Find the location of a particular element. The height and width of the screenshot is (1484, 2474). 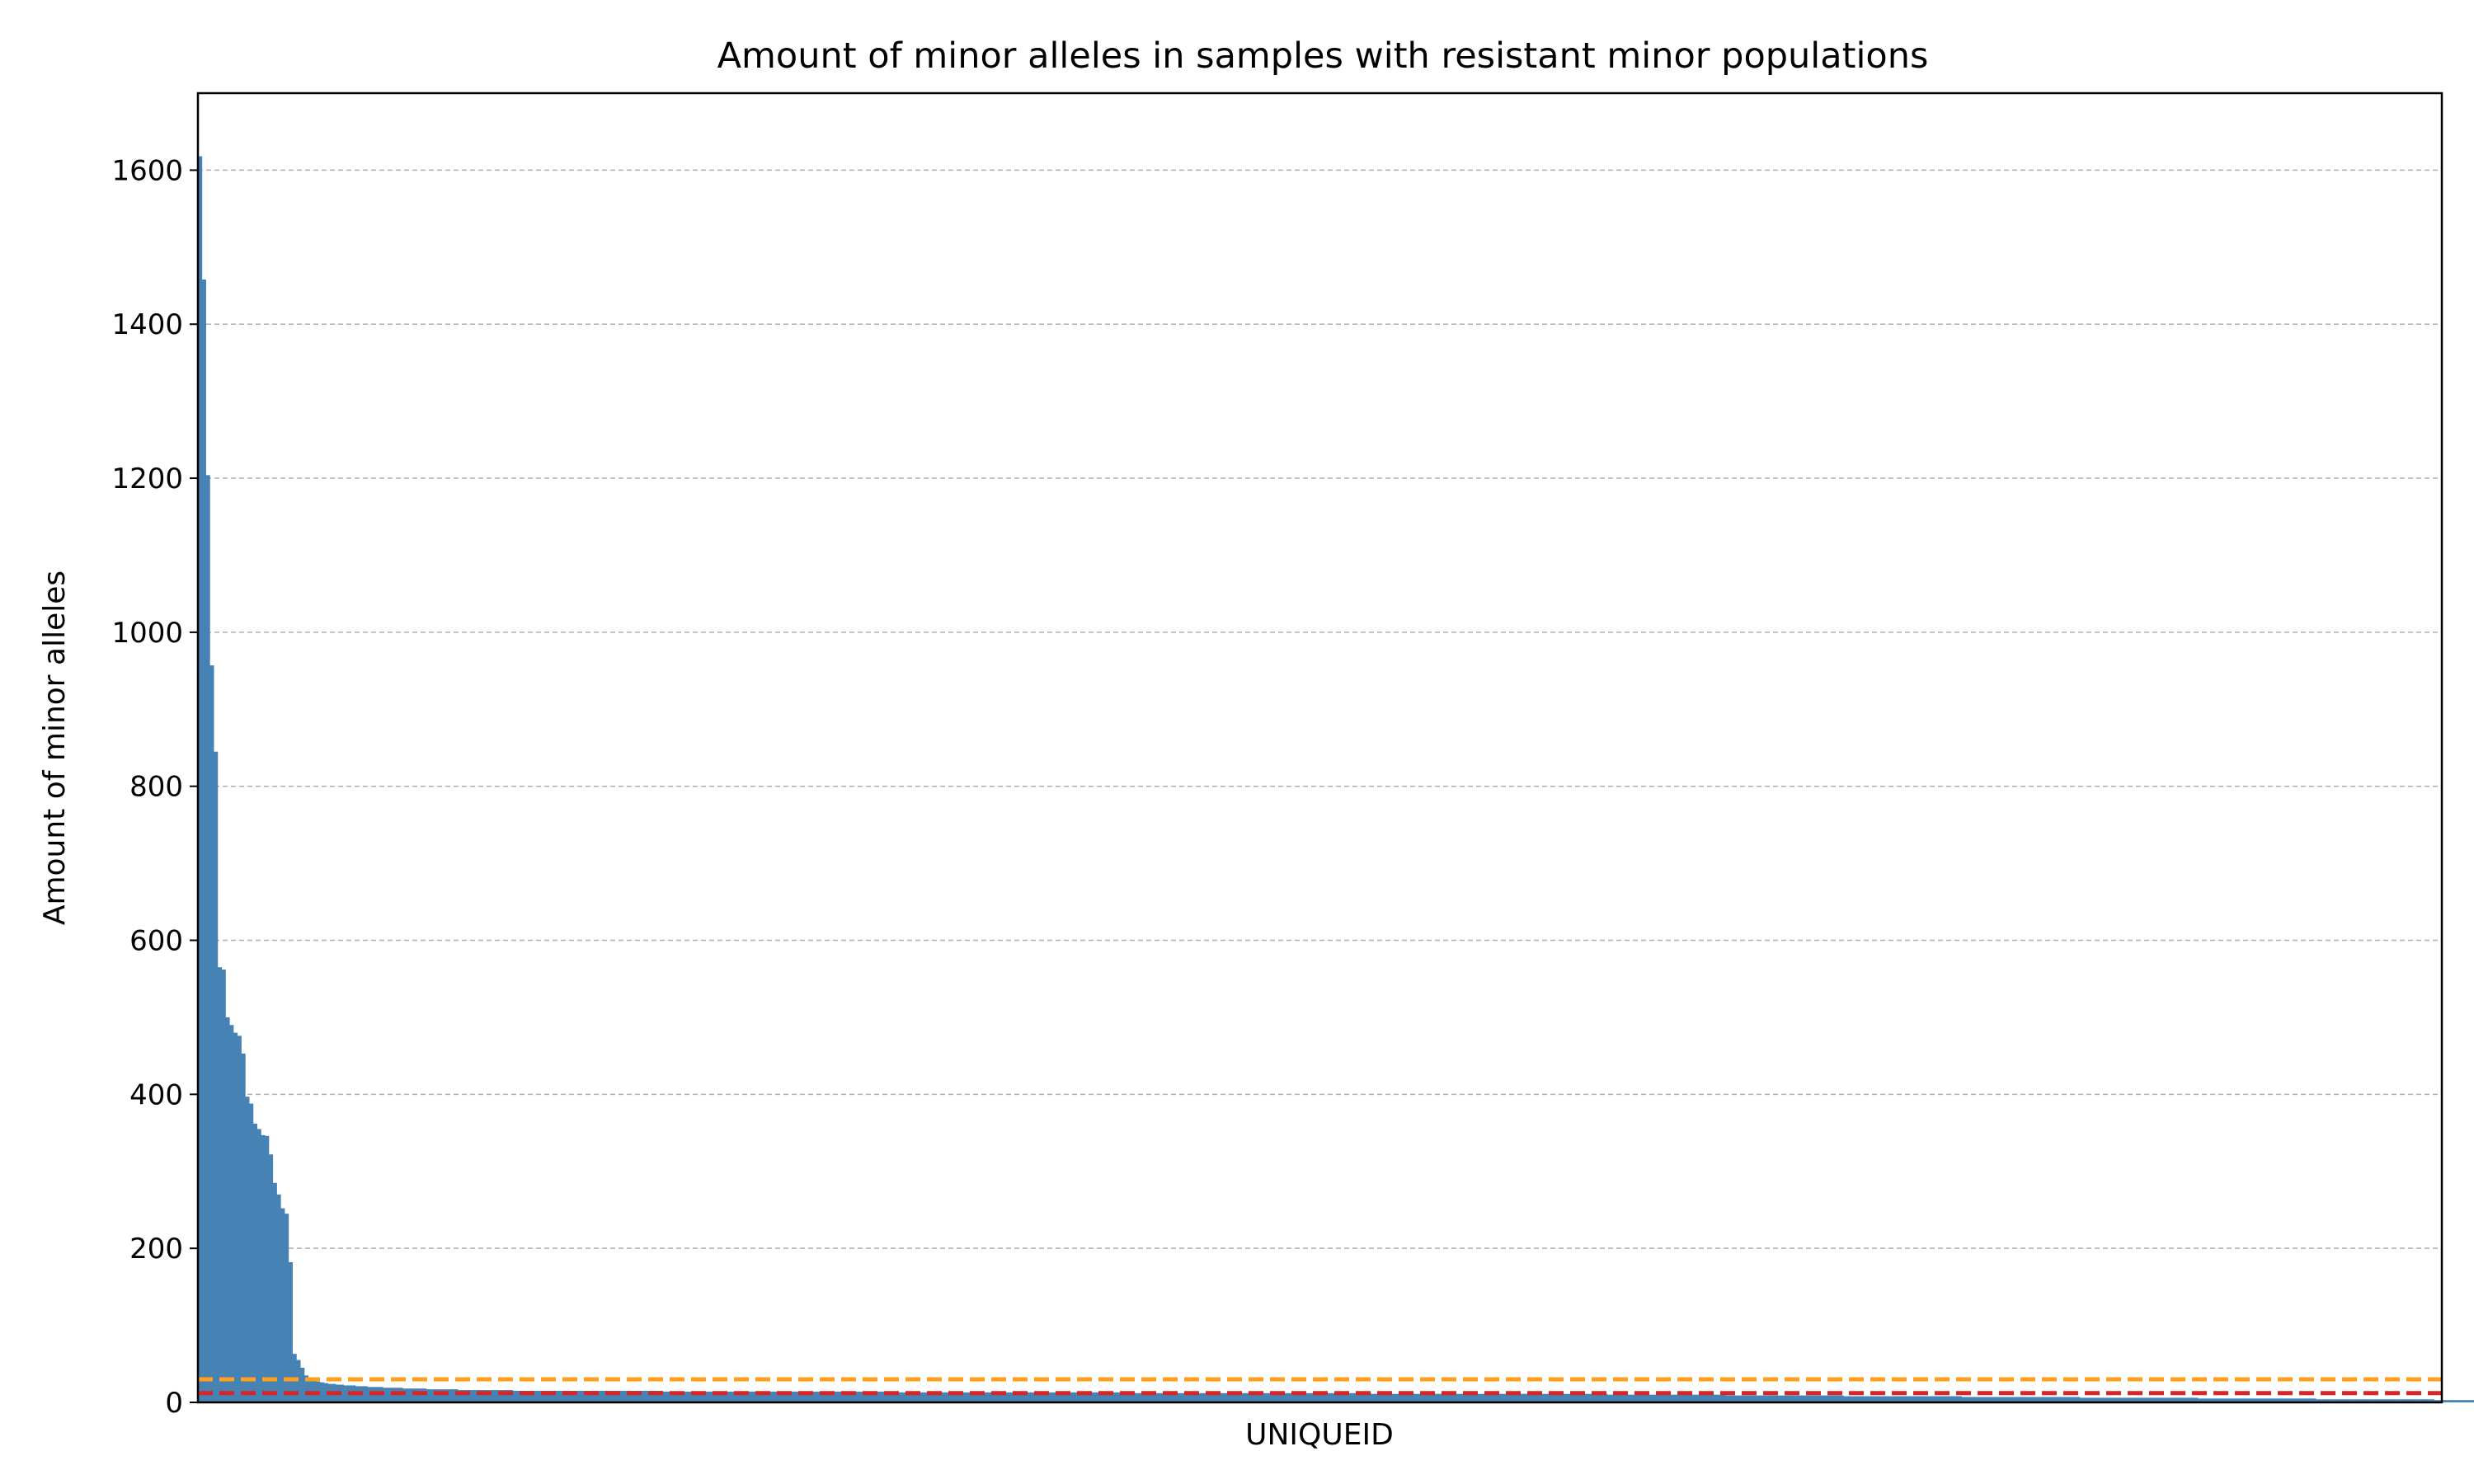

y-tick-label: 800 is located at coordinates (156, 787).